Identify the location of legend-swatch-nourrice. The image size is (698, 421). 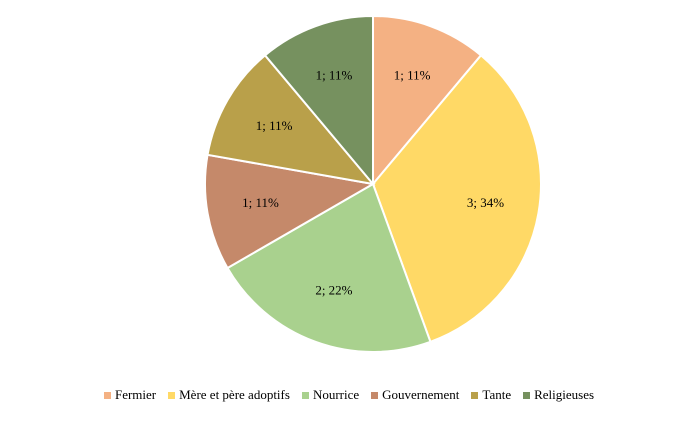
(305, 395).